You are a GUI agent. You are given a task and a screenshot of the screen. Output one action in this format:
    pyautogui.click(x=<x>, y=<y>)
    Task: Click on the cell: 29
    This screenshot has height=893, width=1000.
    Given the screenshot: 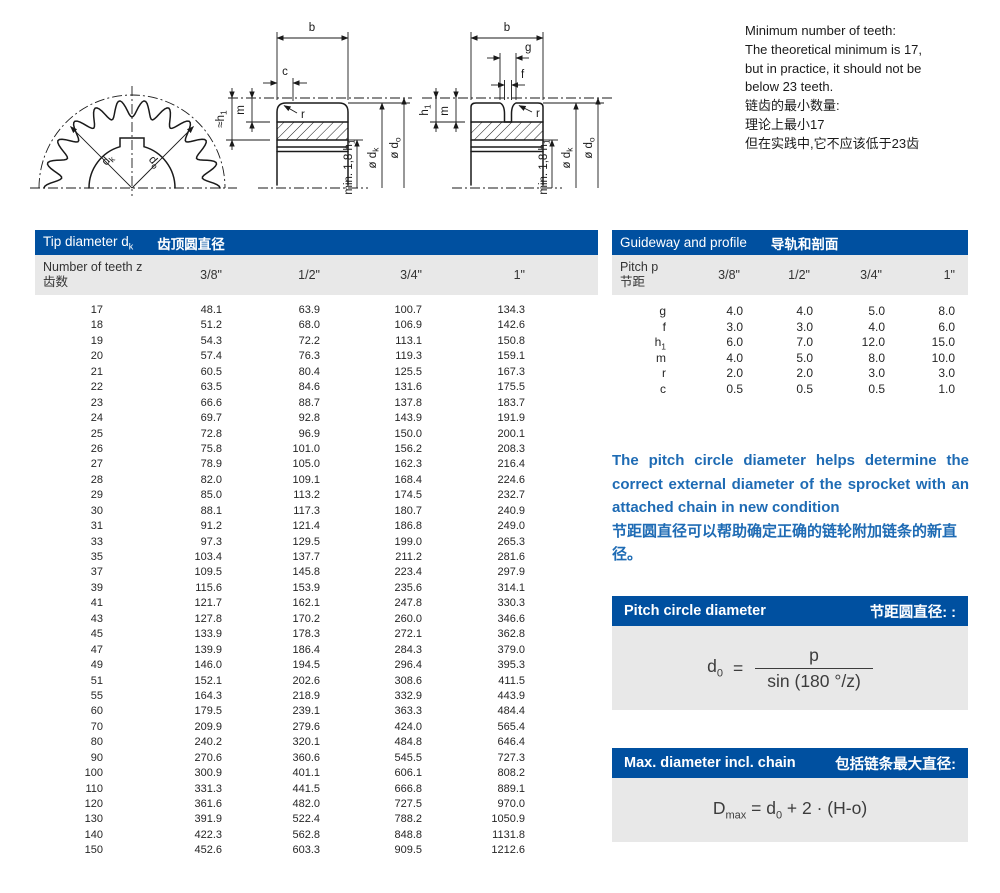 What is the action you would take?
    pyautogui.click(x=96, y=495)
    